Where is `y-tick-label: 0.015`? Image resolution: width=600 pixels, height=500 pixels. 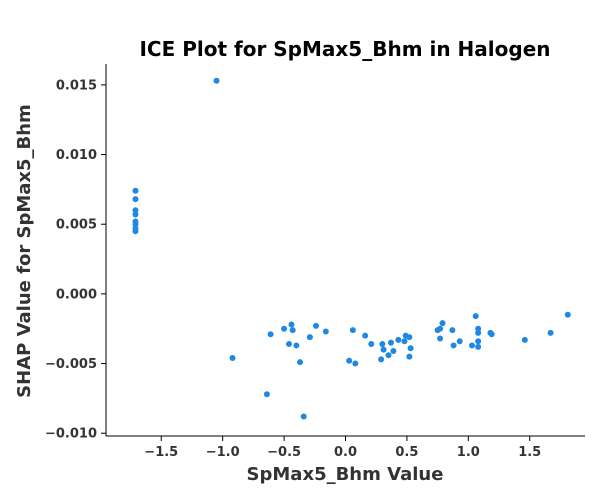
y-tick-label: 0.015 is located at coordinates (76, 85).